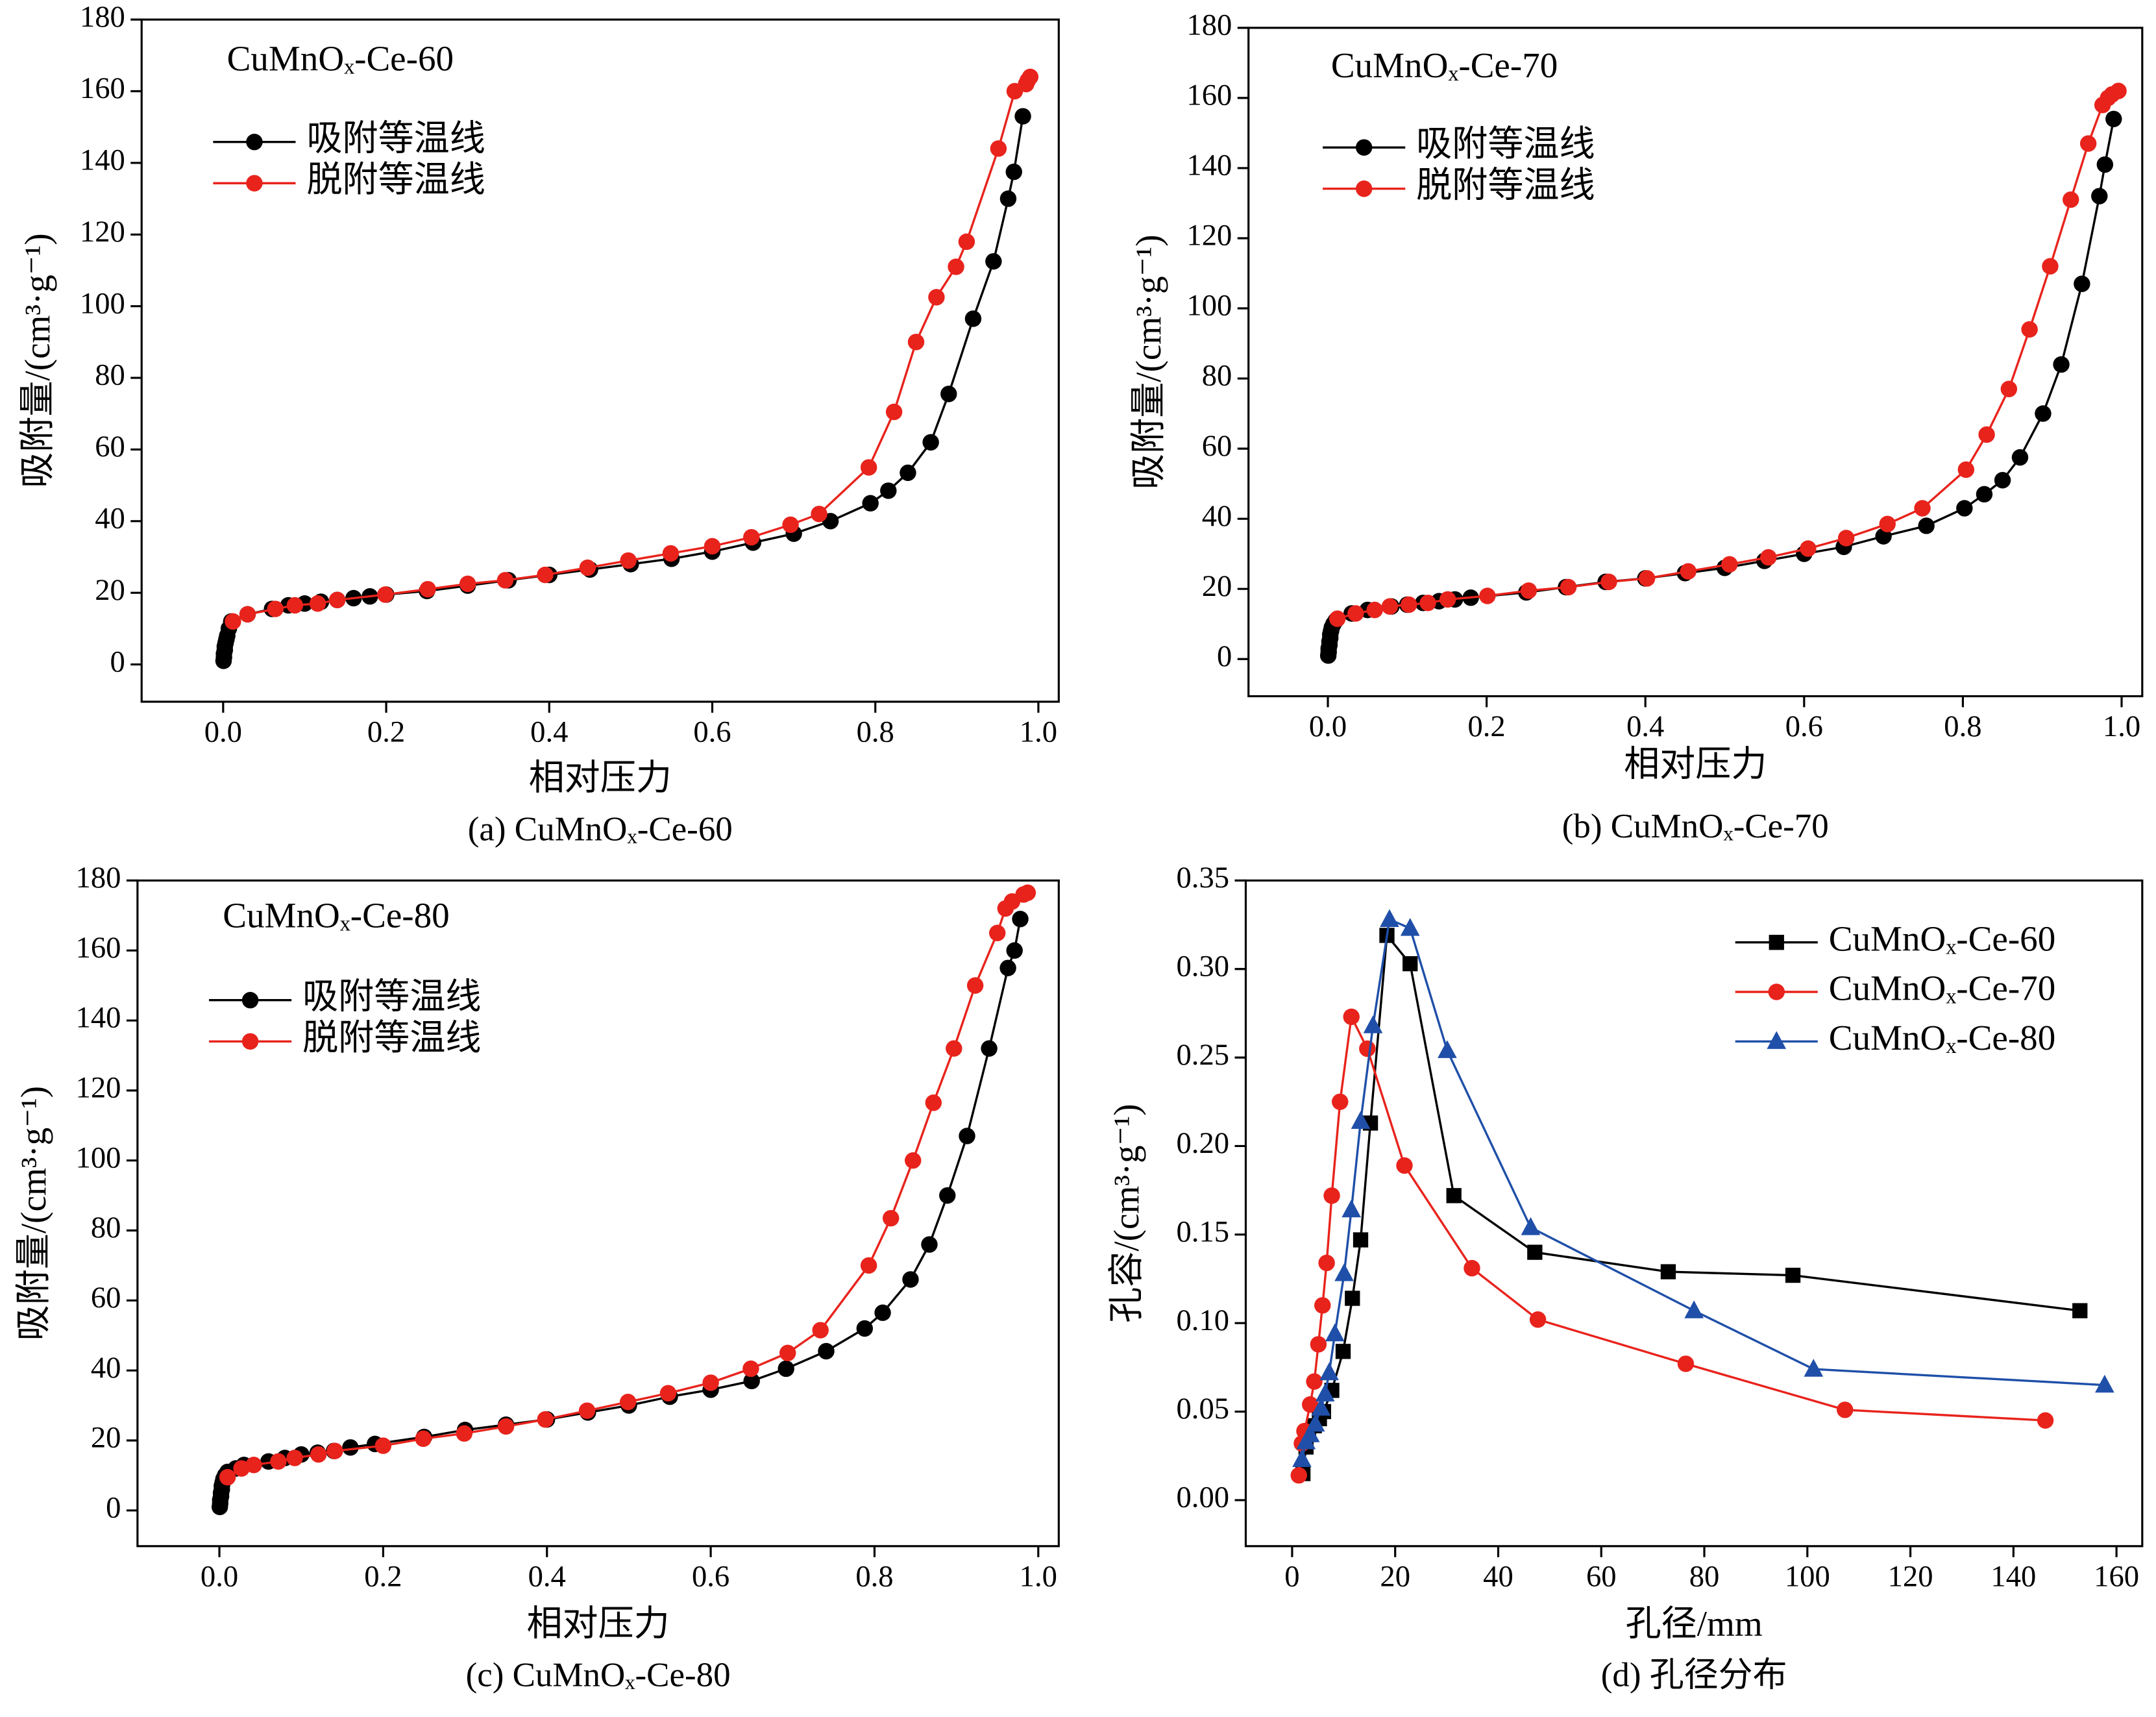  I want to click on y-tick-label: 60, so click(1217, 446).